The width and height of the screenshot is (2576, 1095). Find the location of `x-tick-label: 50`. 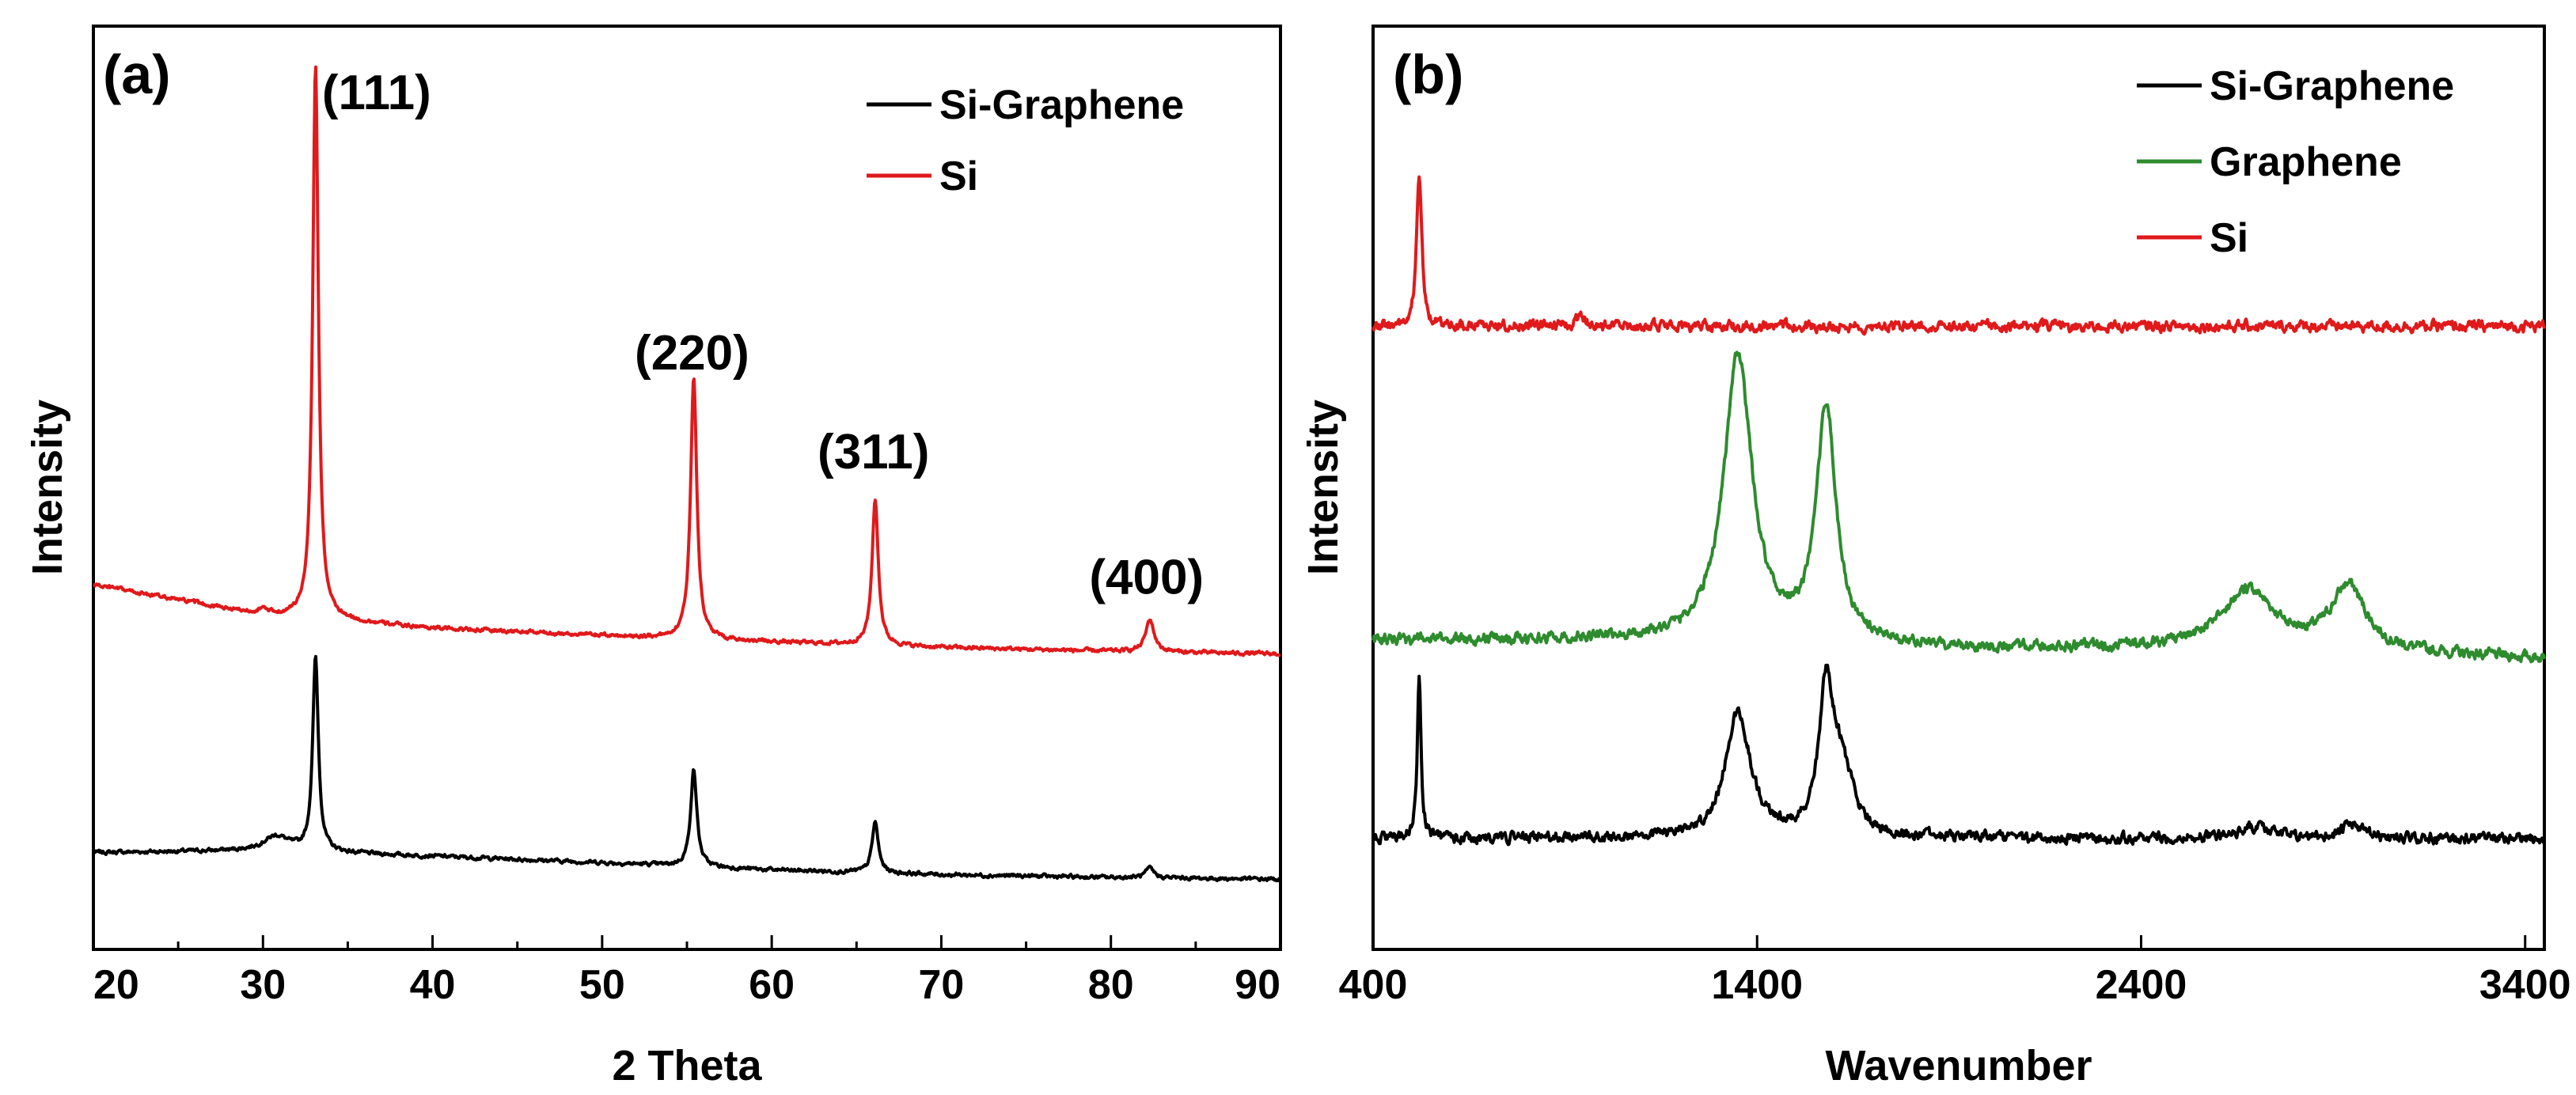

x-tick-label: 50 is located at coordinates (602, 985).